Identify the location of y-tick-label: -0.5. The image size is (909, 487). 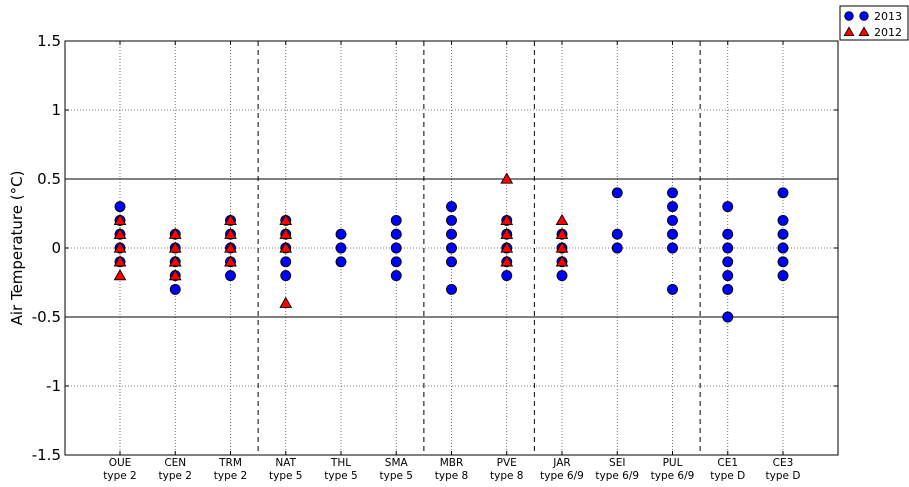
(46, 317).